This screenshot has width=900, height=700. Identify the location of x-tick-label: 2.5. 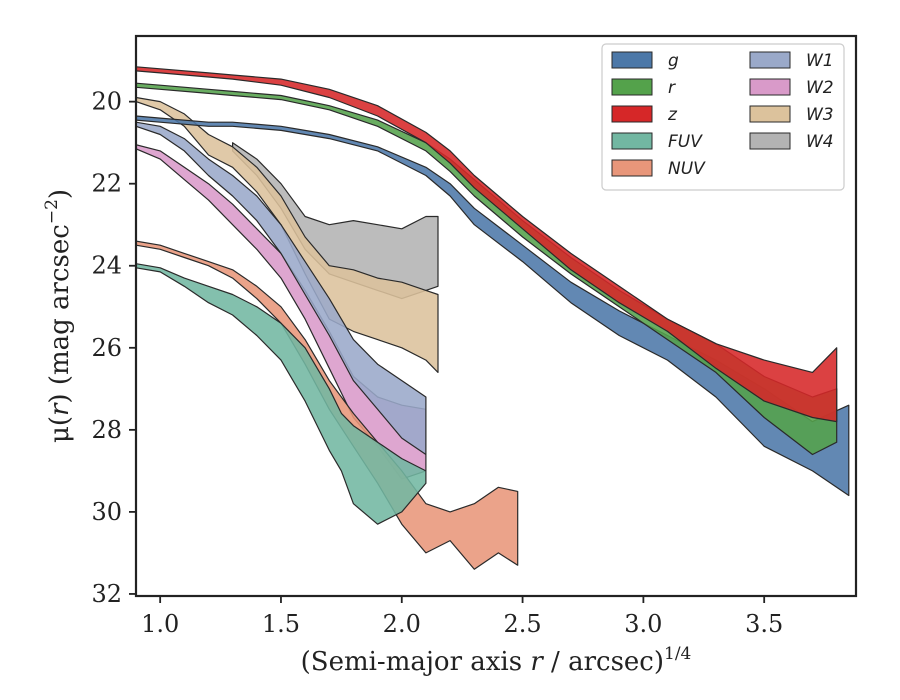
(522, 624).